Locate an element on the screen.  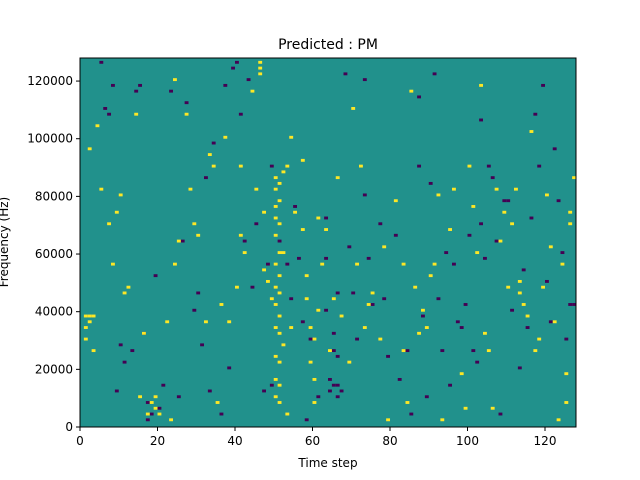
x-tick-label: 80 is located at coordinates (389, 441).